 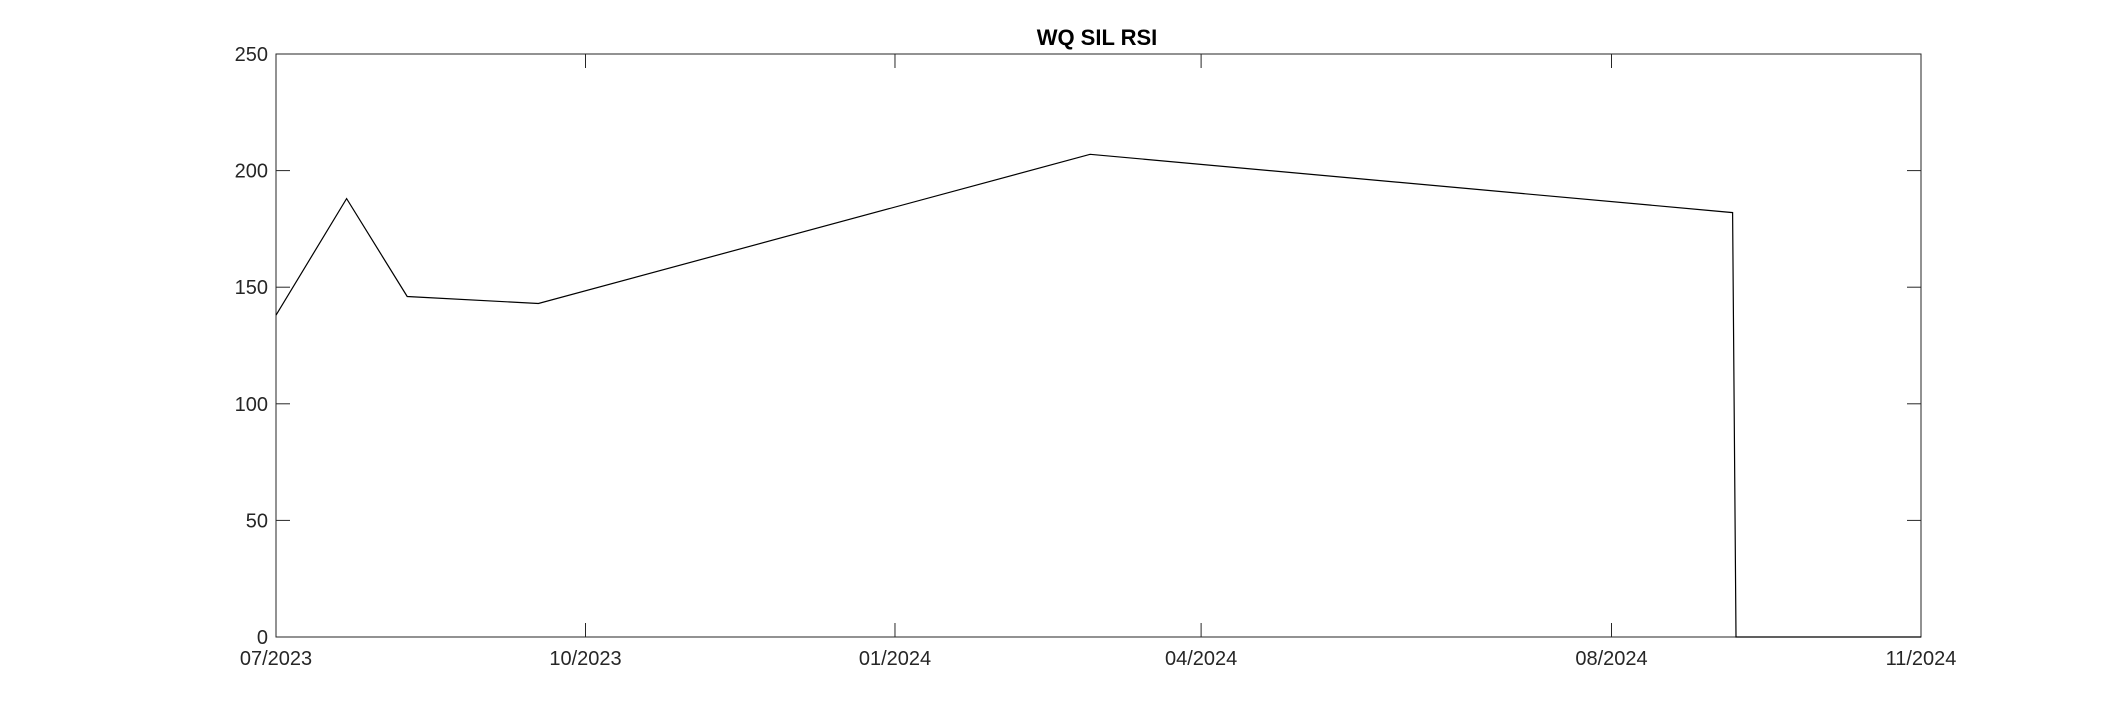 I want to click on y-tick-label: 50, so click(x=257, y=521).